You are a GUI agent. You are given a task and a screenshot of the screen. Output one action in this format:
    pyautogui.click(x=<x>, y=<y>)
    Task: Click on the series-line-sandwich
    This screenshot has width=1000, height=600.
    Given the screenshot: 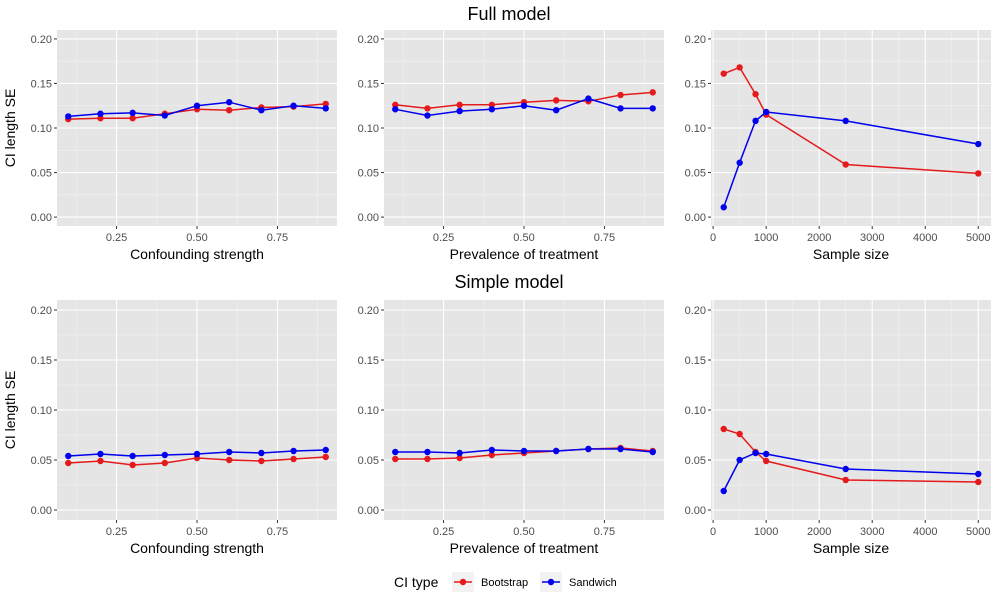 What is the action you would take?
    pyautogui.click(x=850, y=159)
    